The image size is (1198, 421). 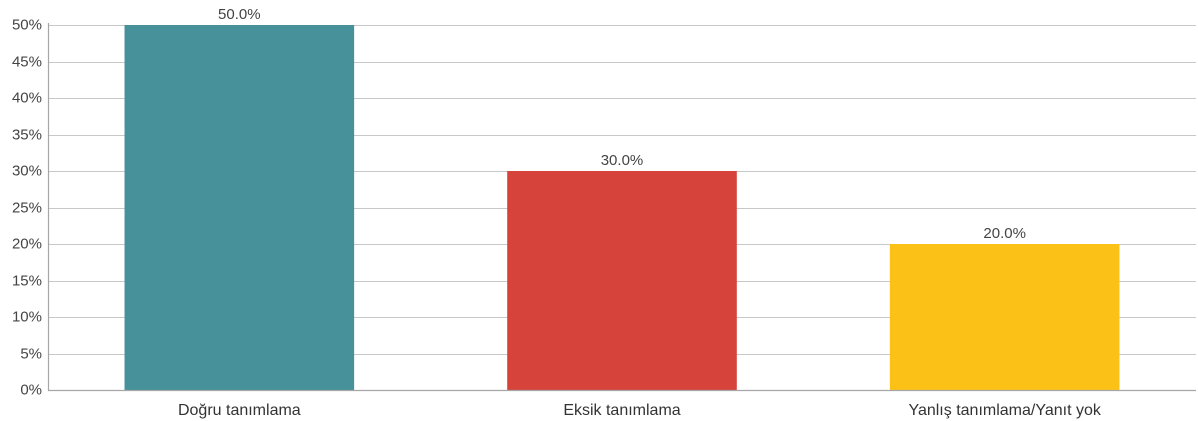 I want to click on y-tick-label: 50%, so click(x=27, y=24).